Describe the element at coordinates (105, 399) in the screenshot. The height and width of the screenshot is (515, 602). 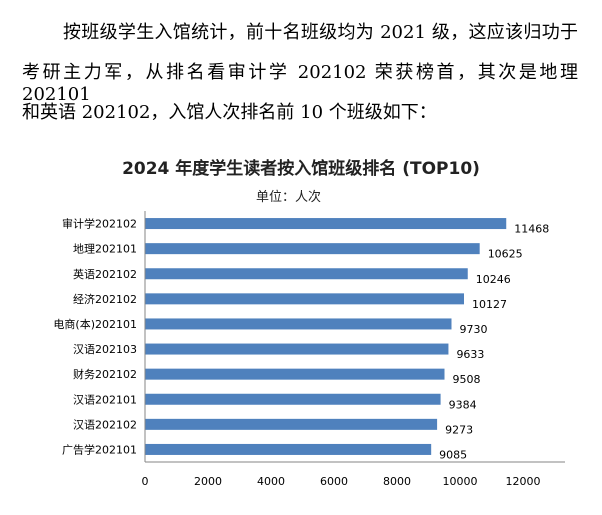
I see `category-label: 汉语202101` at that location.